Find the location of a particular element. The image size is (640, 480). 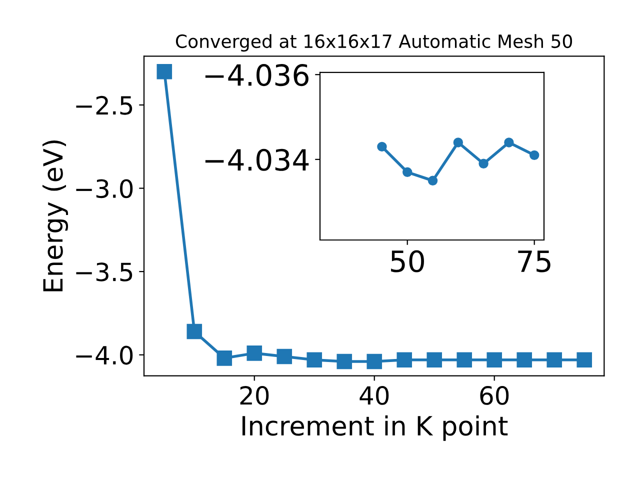

x-axis-title: Increment in K point is located at coordinates (375, 428).